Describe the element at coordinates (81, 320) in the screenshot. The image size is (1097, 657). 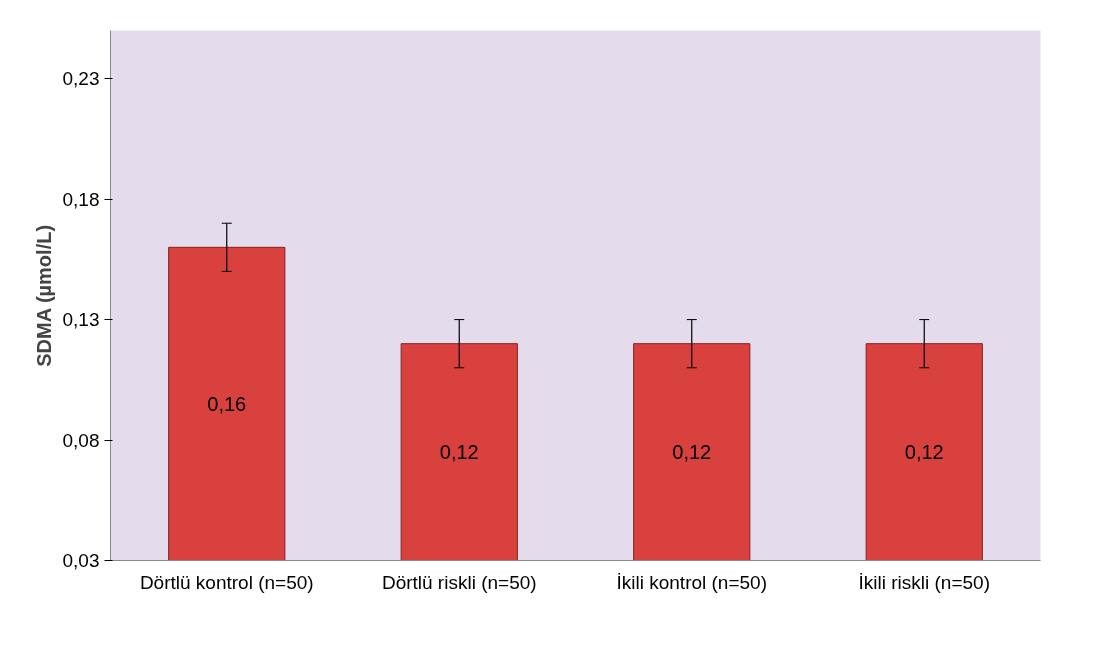
I see `y-tick-label: 0,13` at that location.